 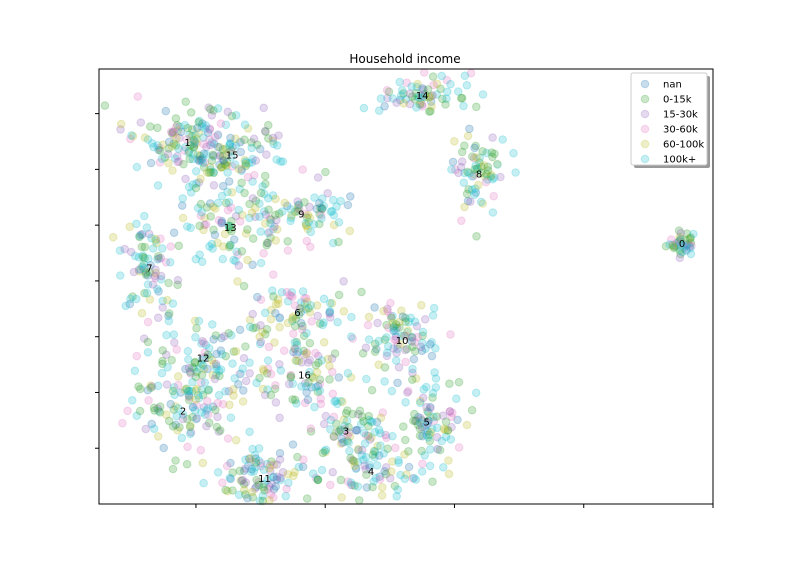 What do you see at coordinates (404, 59) in the screenshot?
I see `chart-title: Household income` at bounding box center [404, 59].